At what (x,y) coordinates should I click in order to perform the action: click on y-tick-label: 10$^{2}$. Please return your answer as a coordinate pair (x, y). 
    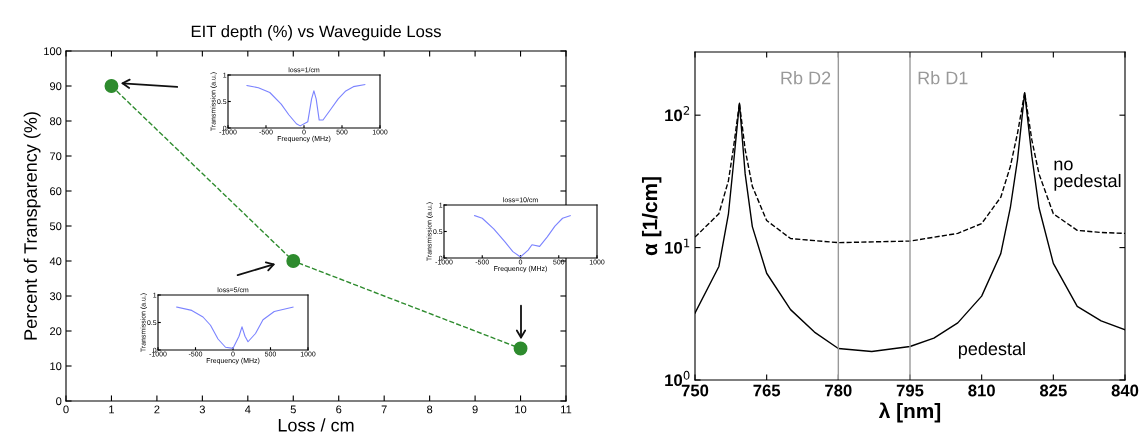
    Looking at the image, I should click on (677, 114).